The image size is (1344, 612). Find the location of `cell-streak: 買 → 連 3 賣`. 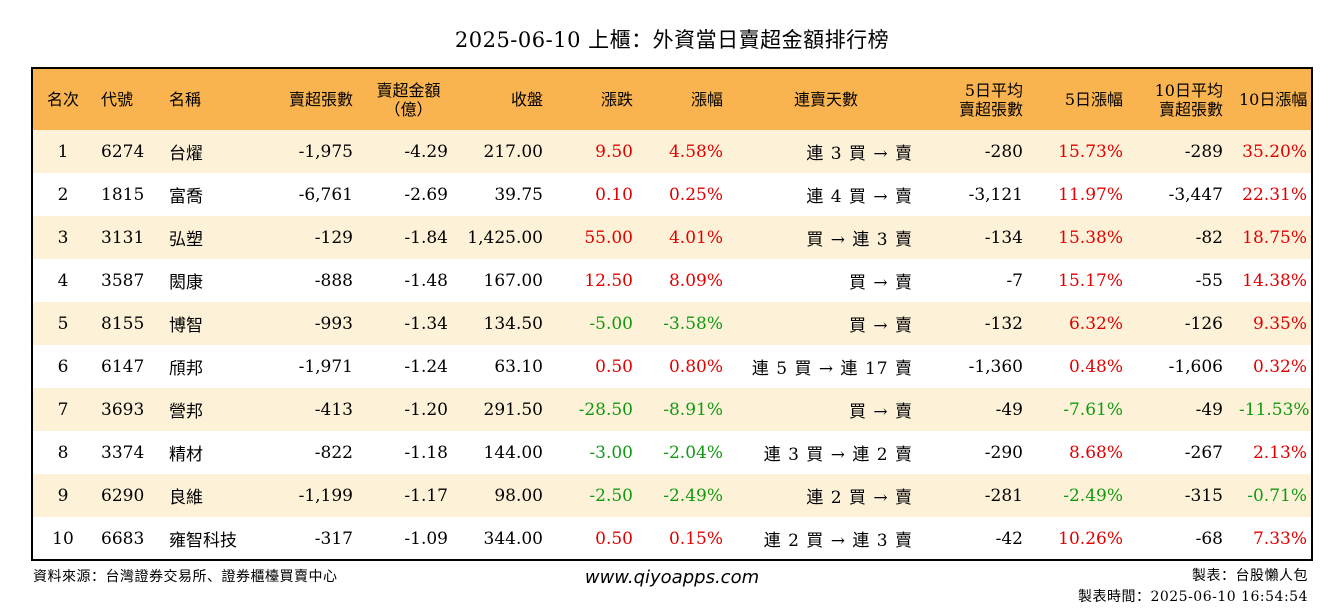

cell-streak: 買 → 連 3 賣 is located at coordinates (859, 240).